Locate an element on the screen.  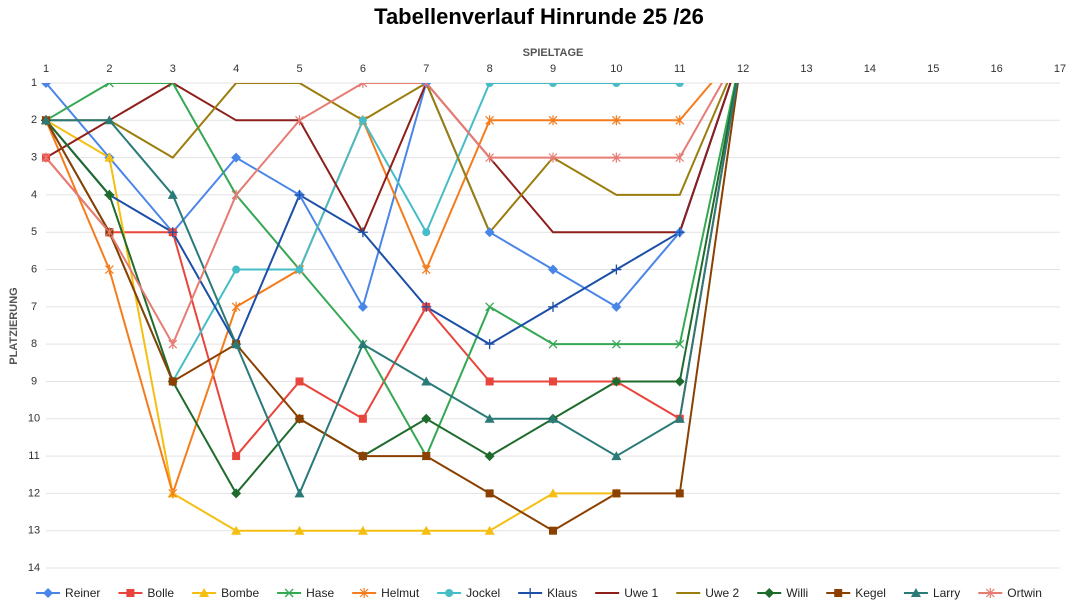
legend-label: Jockel is located at coordinates (483, 593).